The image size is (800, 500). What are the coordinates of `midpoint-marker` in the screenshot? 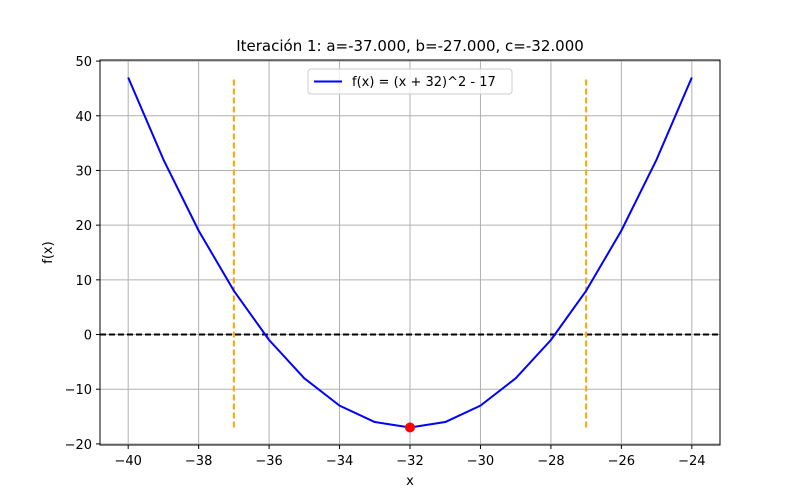 It's located at (410, 427).